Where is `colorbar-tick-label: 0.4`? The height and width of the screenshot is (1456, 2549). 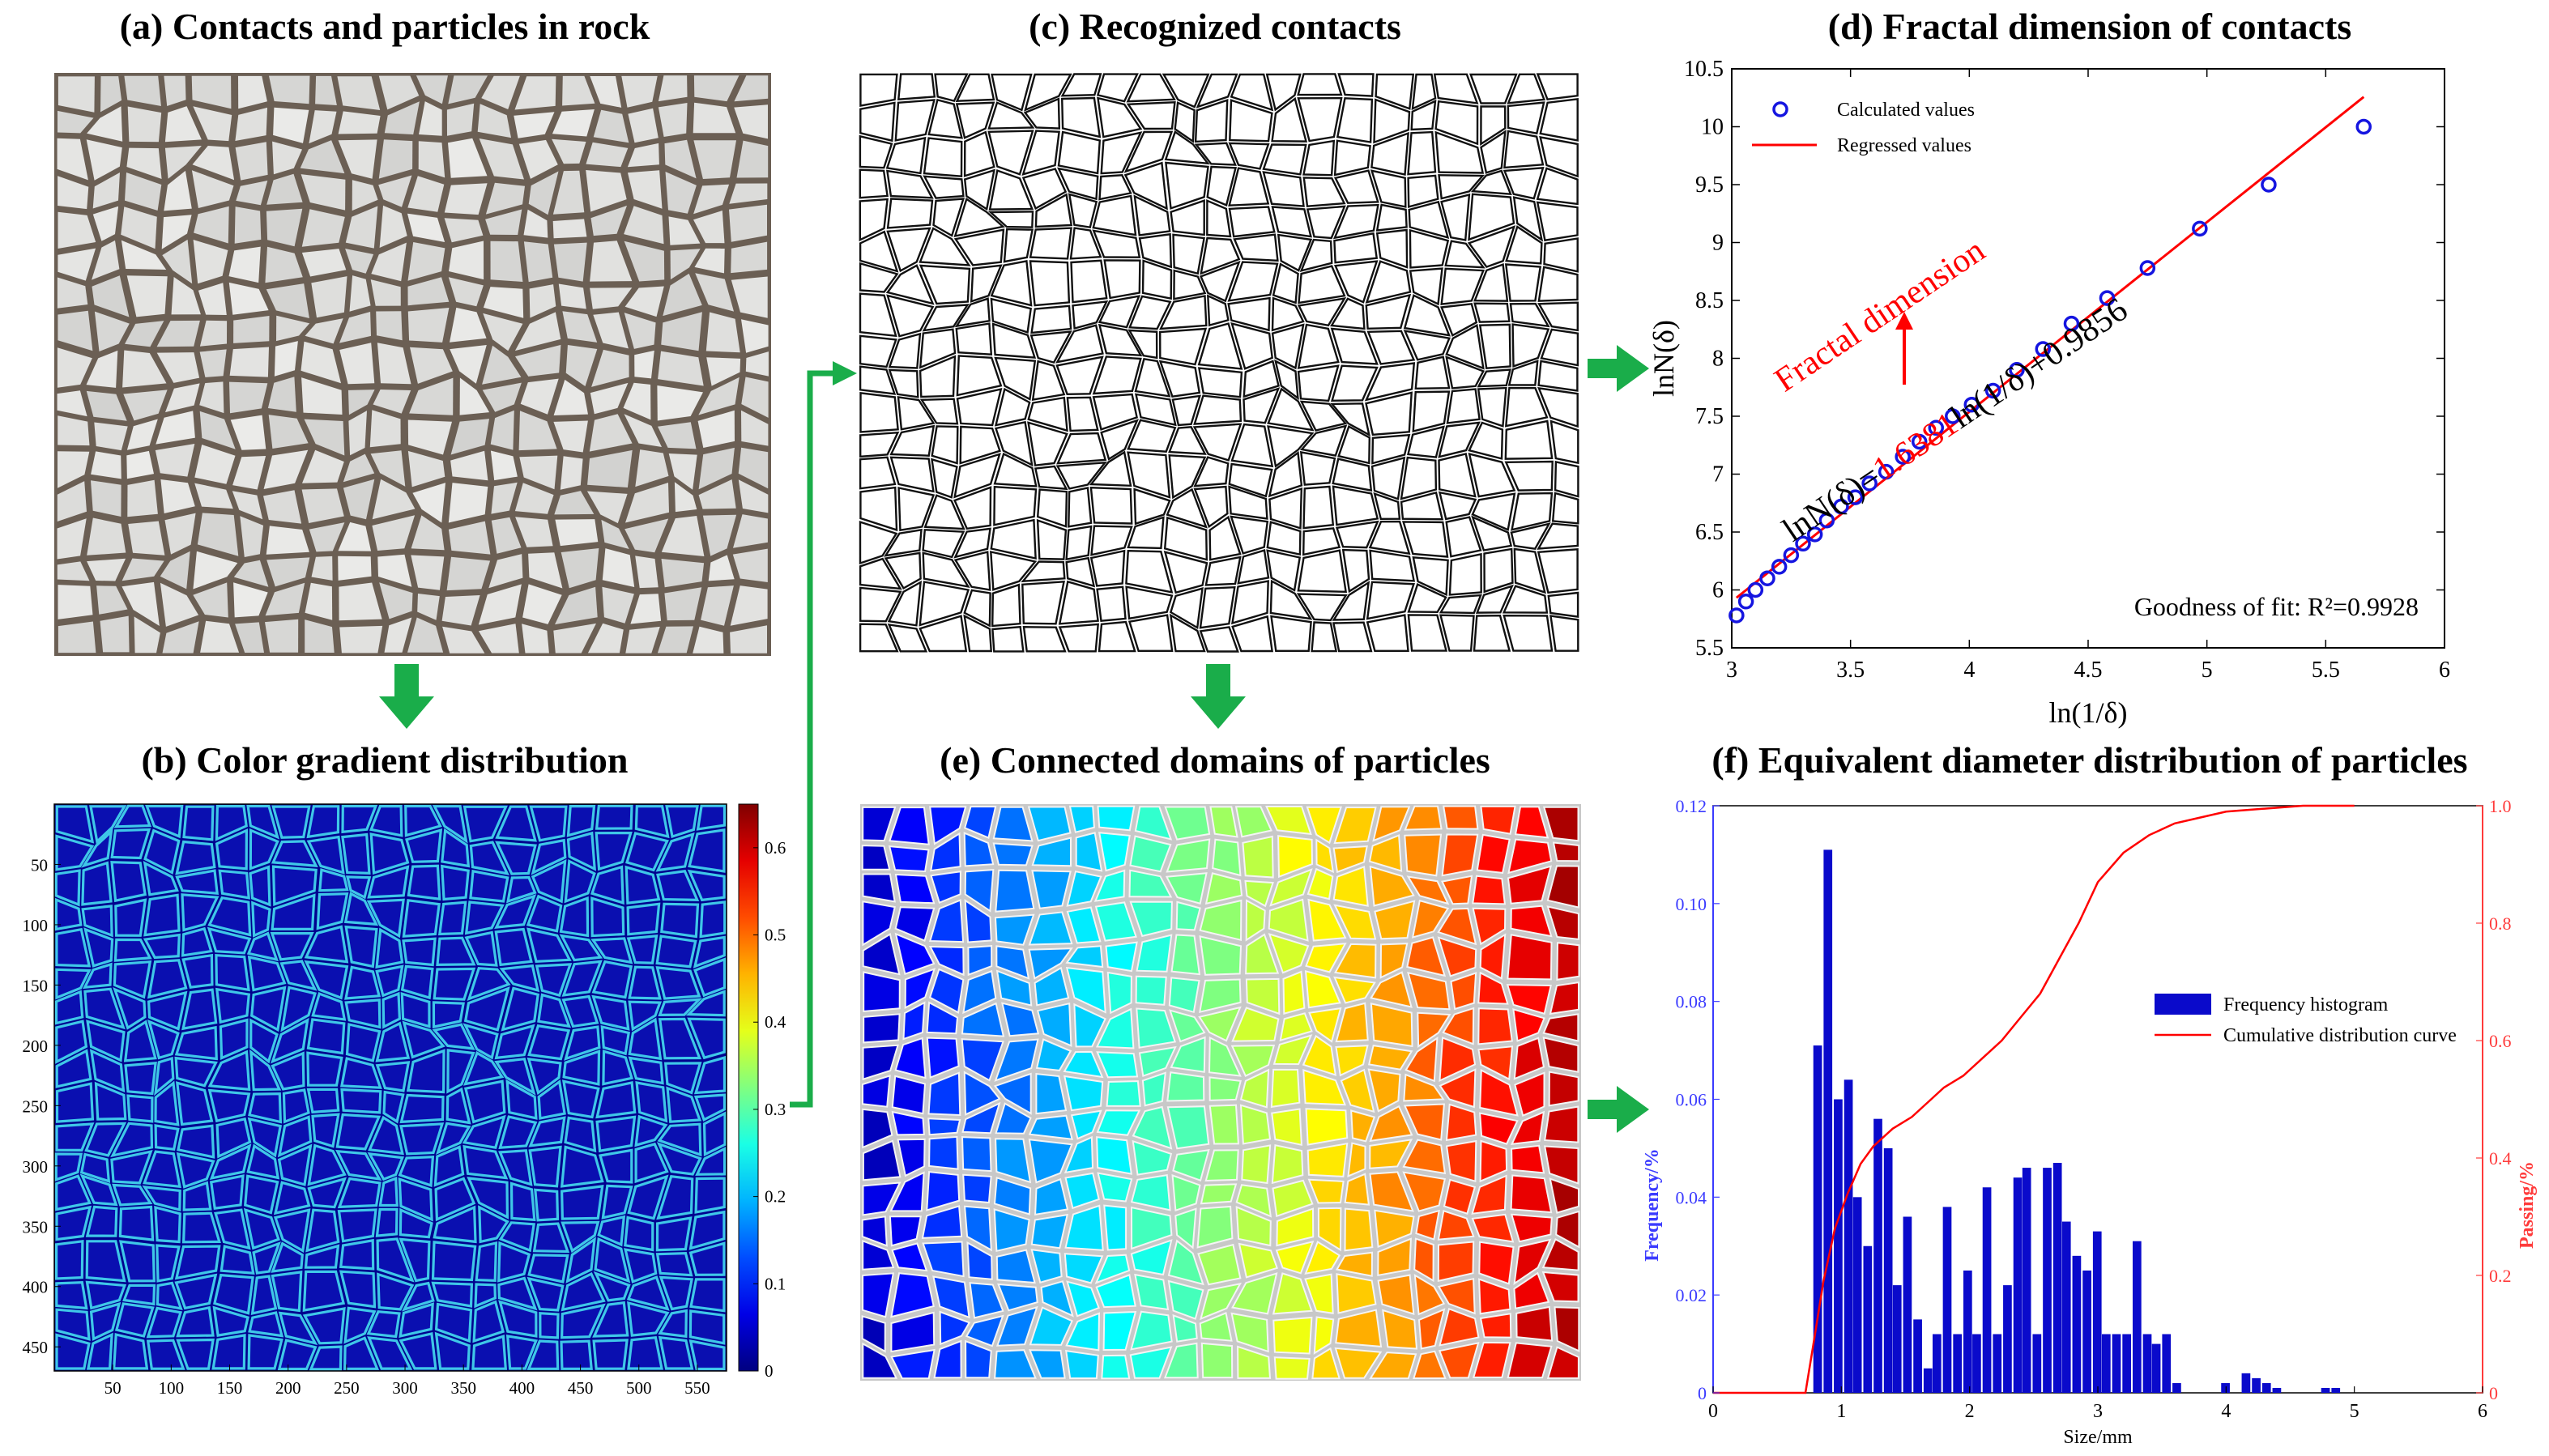
colorbar-tick-label: 0.4 is located at coordinates (775, 1022).